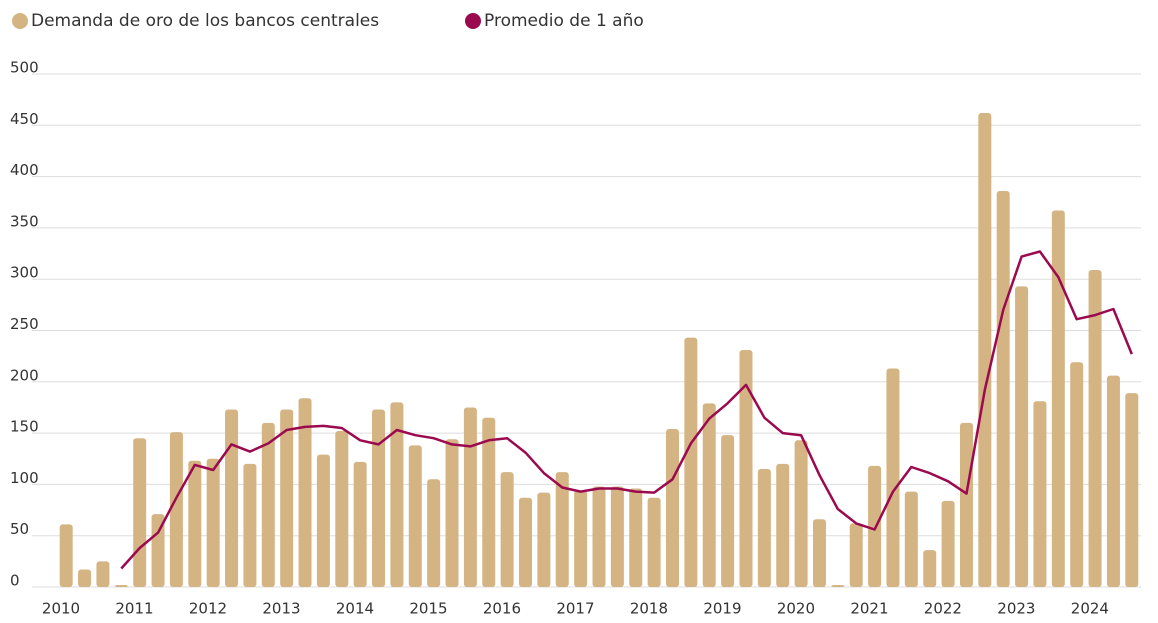 The image size is (1158, 623). What do you see at coordinates (649, 609) in the screenshot?
I see `x-tick-label: 2018` at bounding box center [649, 609].